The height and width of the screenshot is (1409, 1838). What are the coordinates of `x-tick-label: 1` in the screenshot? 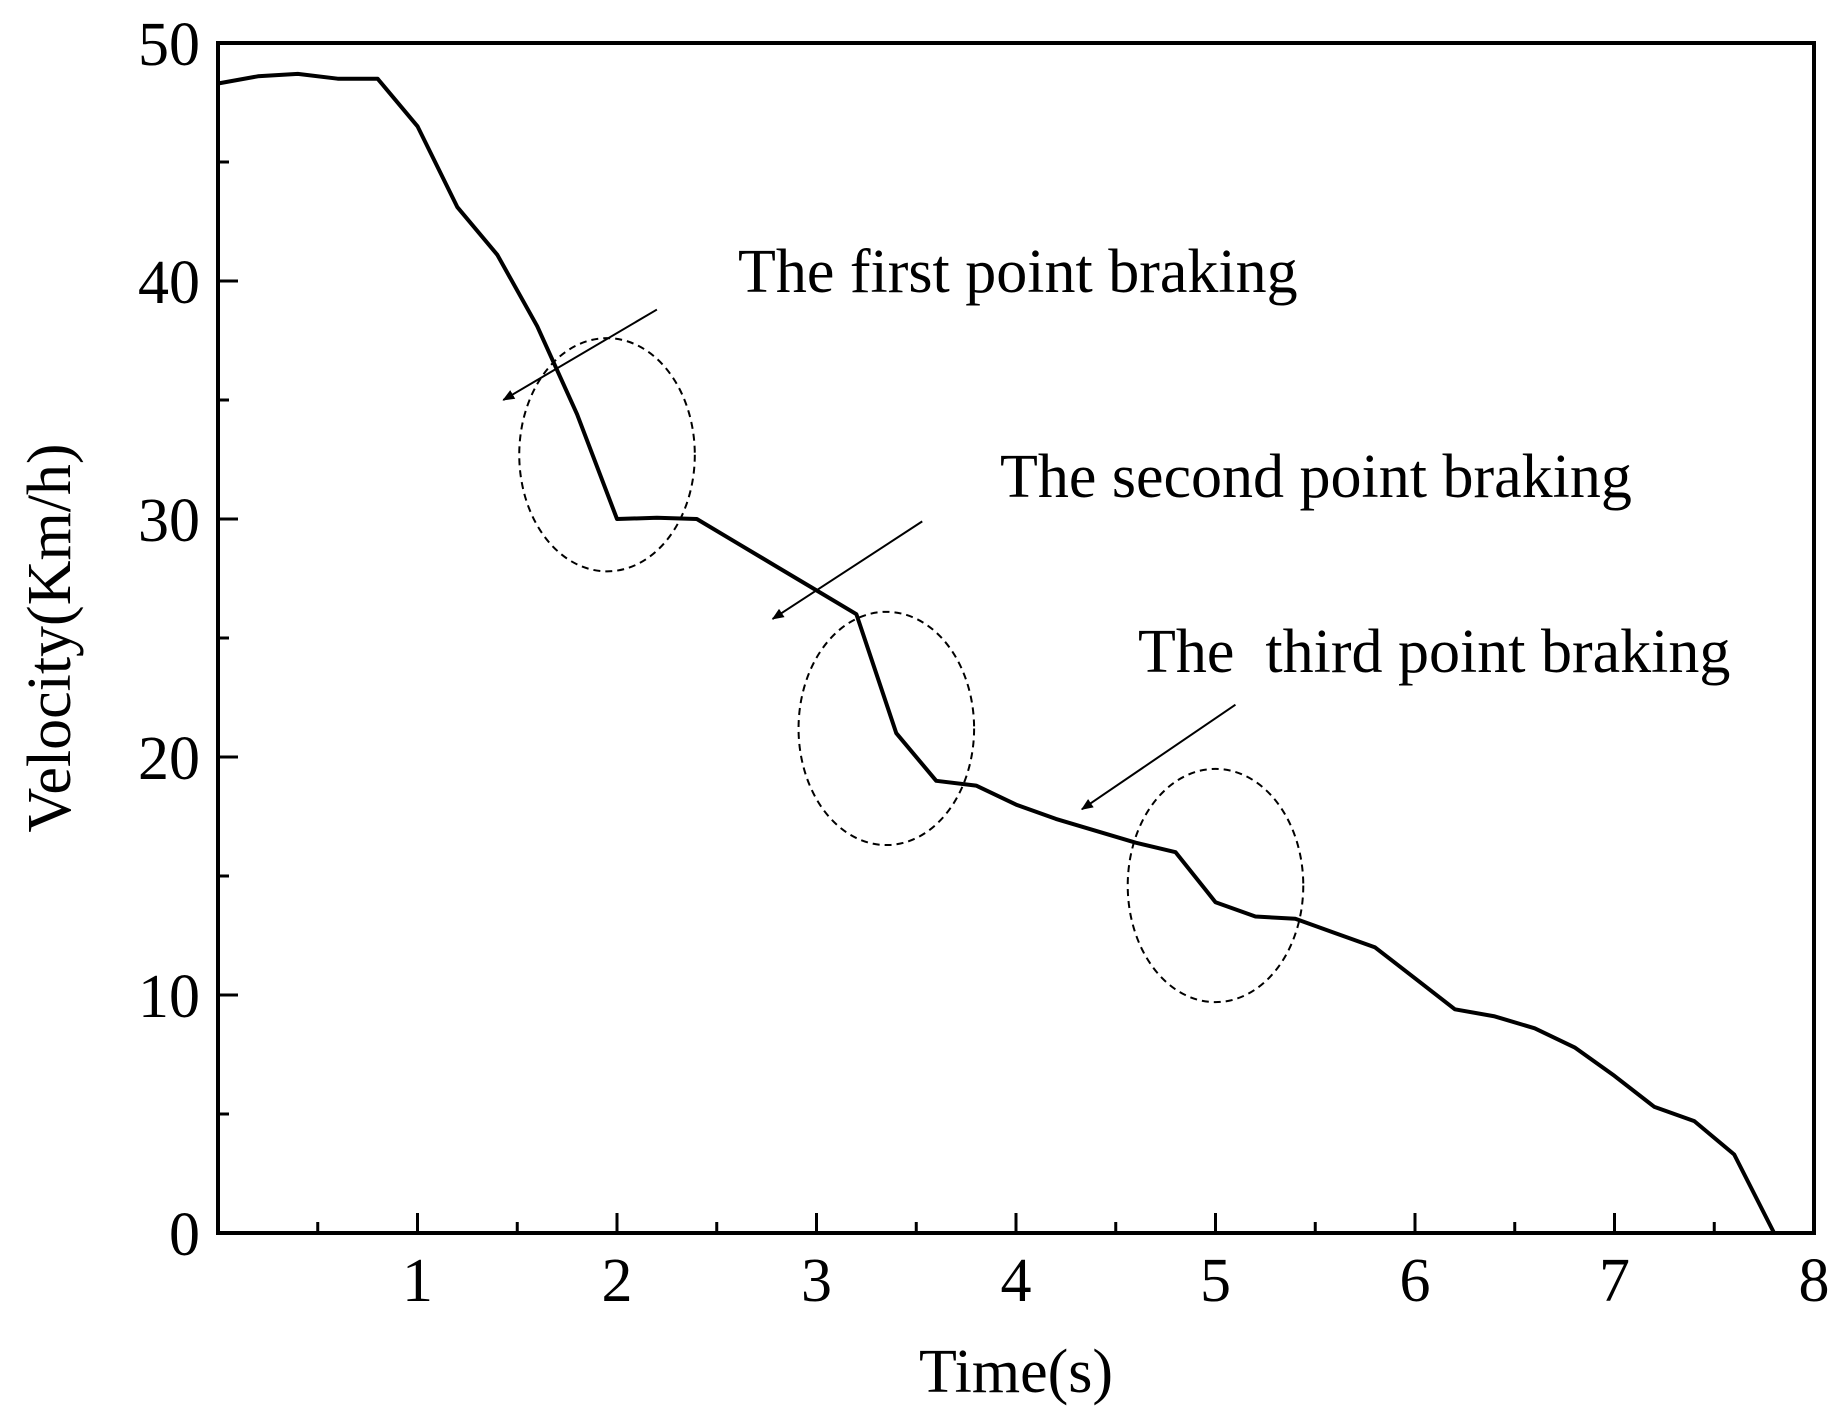 It's located at (417, 1281).